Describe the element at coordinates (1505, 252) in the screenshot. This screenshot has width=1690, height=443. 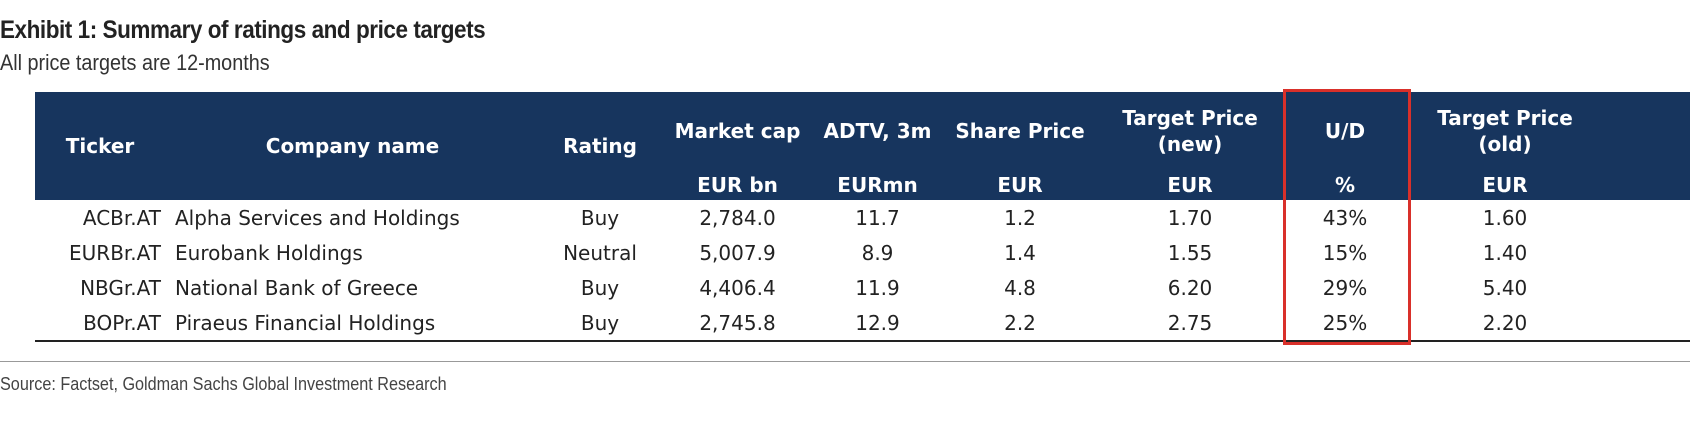
I see `table-cell: 1.40` at that location.